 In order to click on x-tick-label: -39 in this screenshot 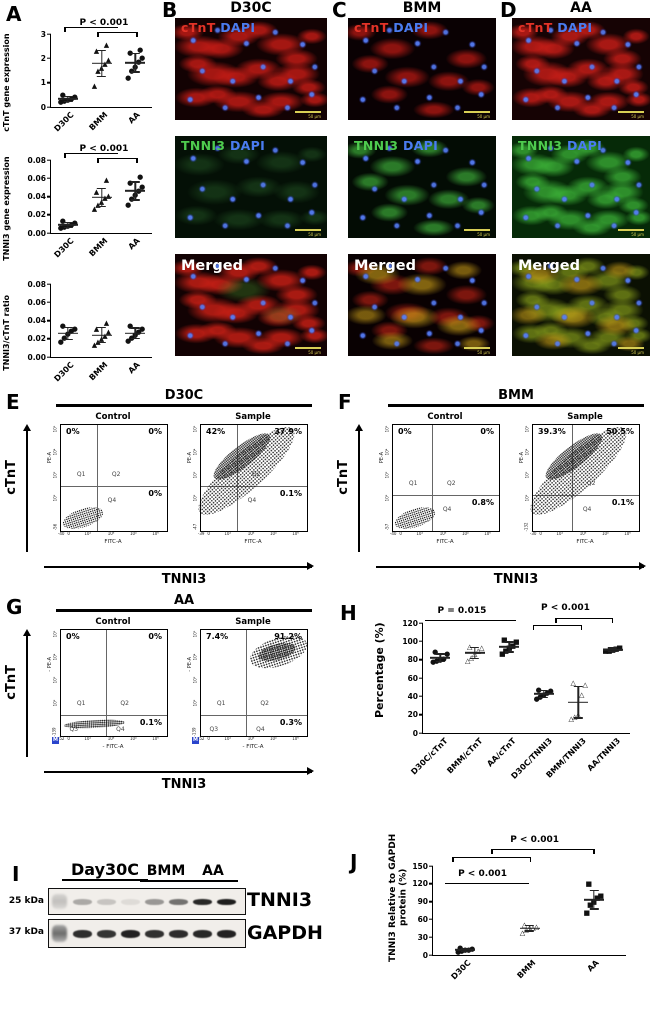, I will do `click(201, 533)`.